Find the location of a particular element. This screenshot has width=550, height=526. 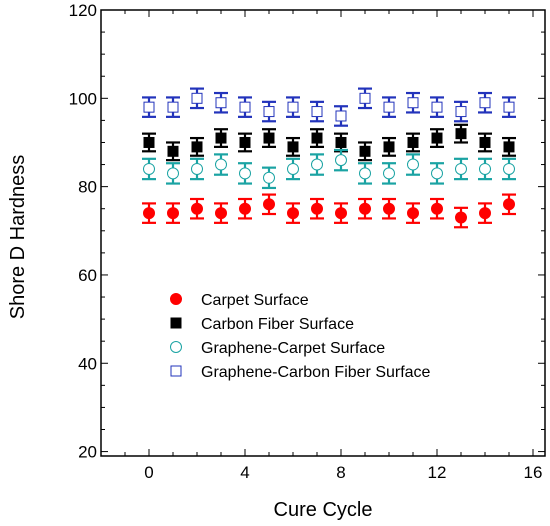

y-tick-label: 40 is located at coordinates (87, 363).